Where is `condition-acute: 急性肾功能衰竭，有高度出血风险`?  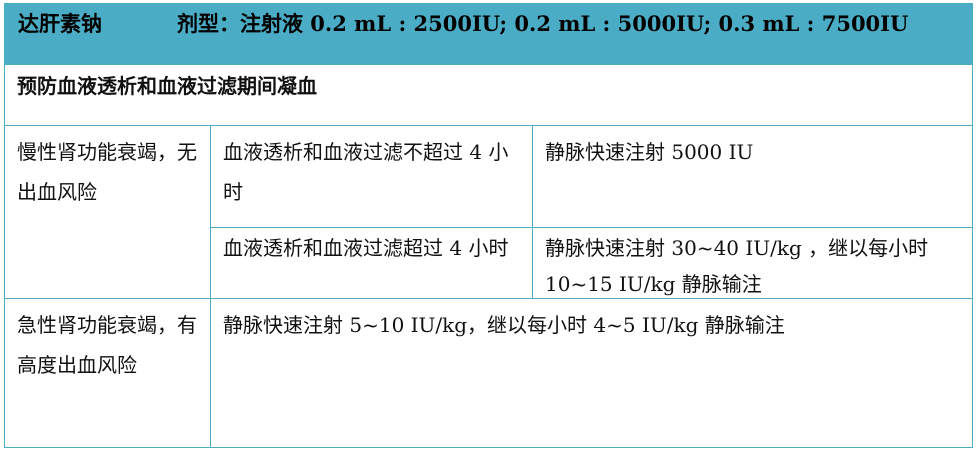 condition-acute: 急性肾功能衰竭，有高度出血风险 is located at coordinates (107, 373).